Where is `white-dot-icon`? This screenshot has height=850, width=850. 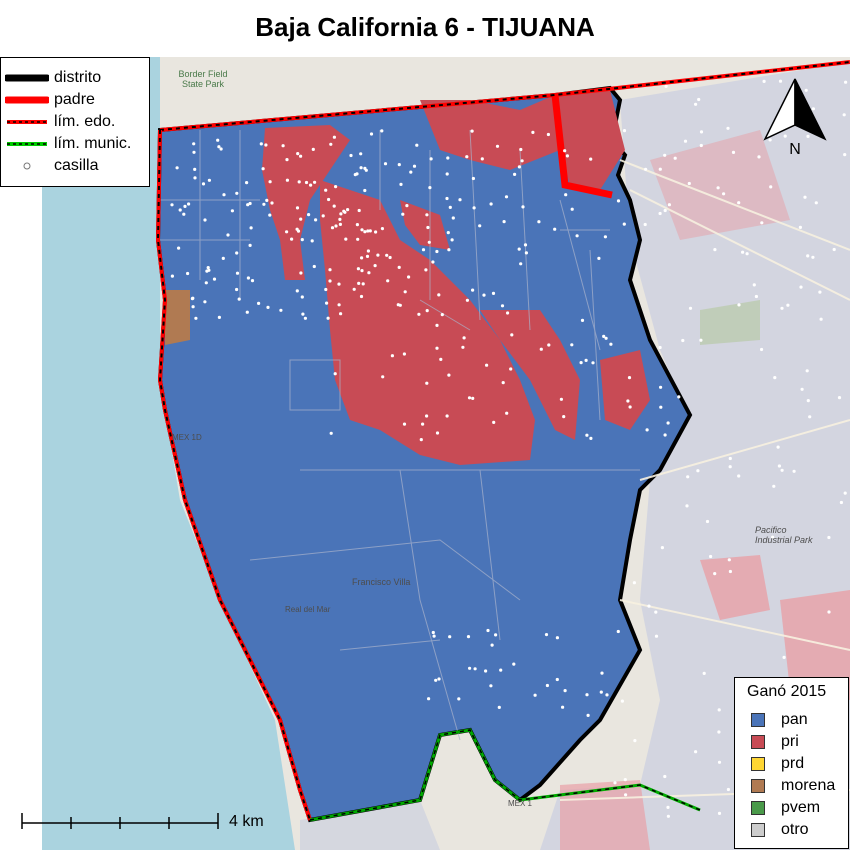 white-dot-icon is located at coordinates (27, 166).